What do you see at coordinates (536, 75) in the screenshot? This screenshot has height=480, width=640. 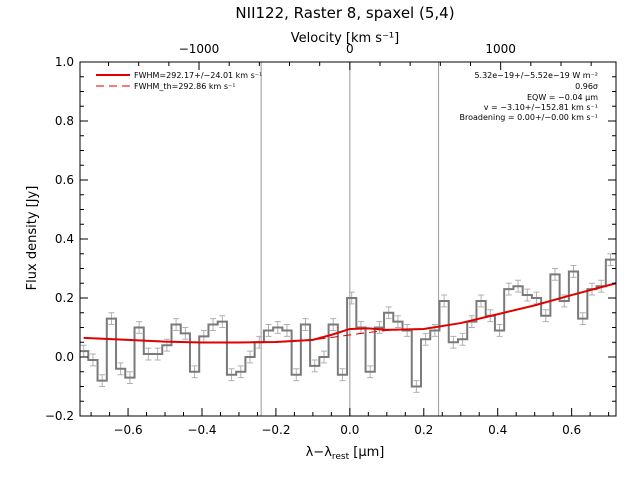 I see `annotation-flux: 5.32e−19+/−5.52e−19 W m⁻²` at bounding box center [536, 75].